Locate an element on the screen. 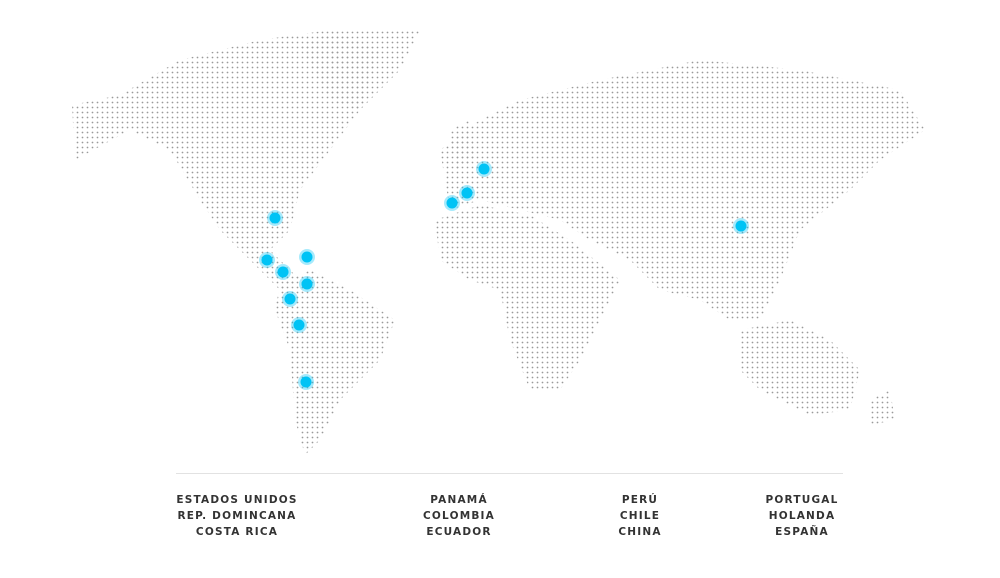 Image resolution: width=1000 pixels, height=578 pixels. country-column-4: PORTUGAL HOLANDA ESPAÑA is located at coordinates (802, 516).